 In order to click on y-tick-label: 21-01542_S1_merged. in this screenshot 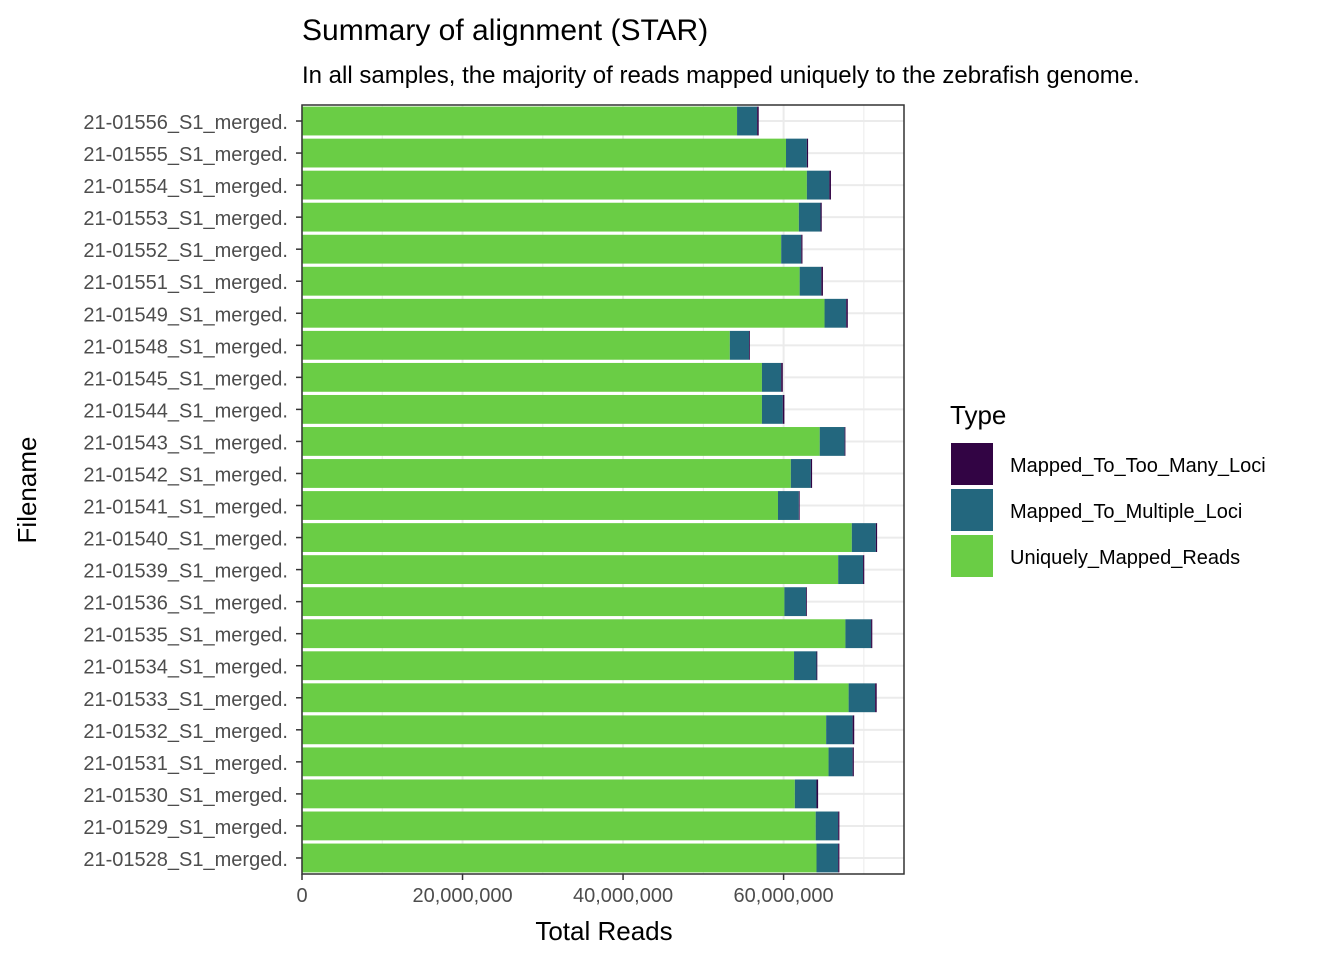, I will do `click(185, 475)`.